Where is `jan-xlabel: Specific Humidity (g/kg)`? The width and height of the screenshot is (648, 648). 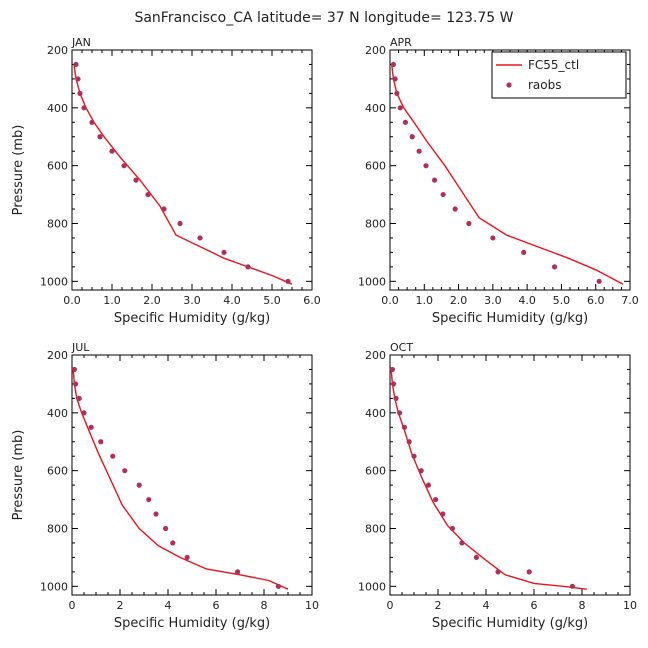 jan-xlabel: Specific Humidity (g/kg) is located at coordinates (192, 318).